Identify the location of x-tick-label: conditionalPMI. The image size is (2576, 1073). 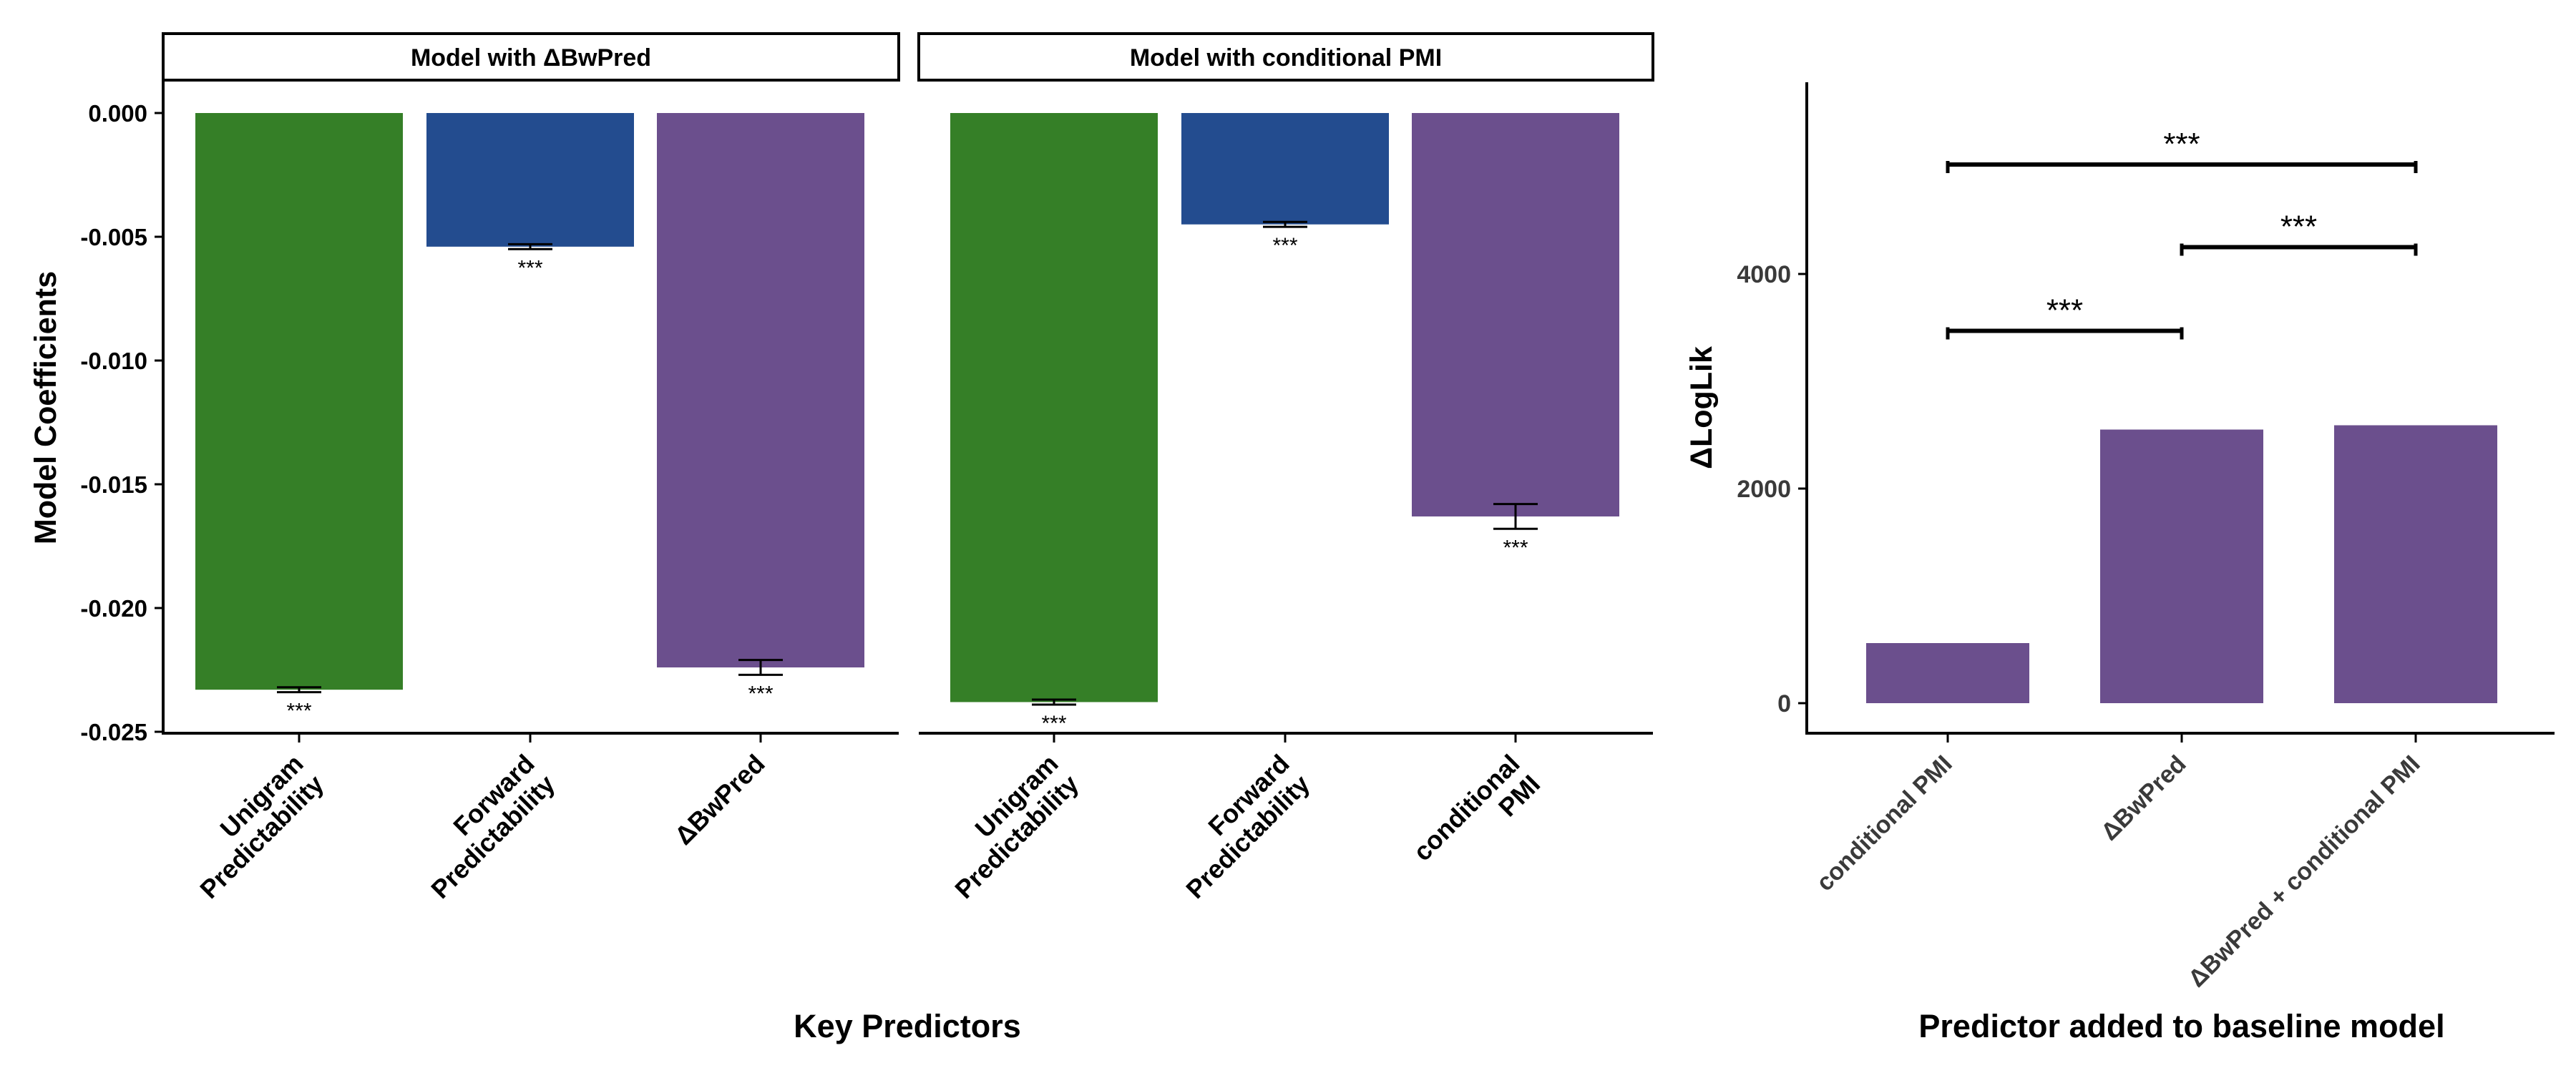
(1476, 818).